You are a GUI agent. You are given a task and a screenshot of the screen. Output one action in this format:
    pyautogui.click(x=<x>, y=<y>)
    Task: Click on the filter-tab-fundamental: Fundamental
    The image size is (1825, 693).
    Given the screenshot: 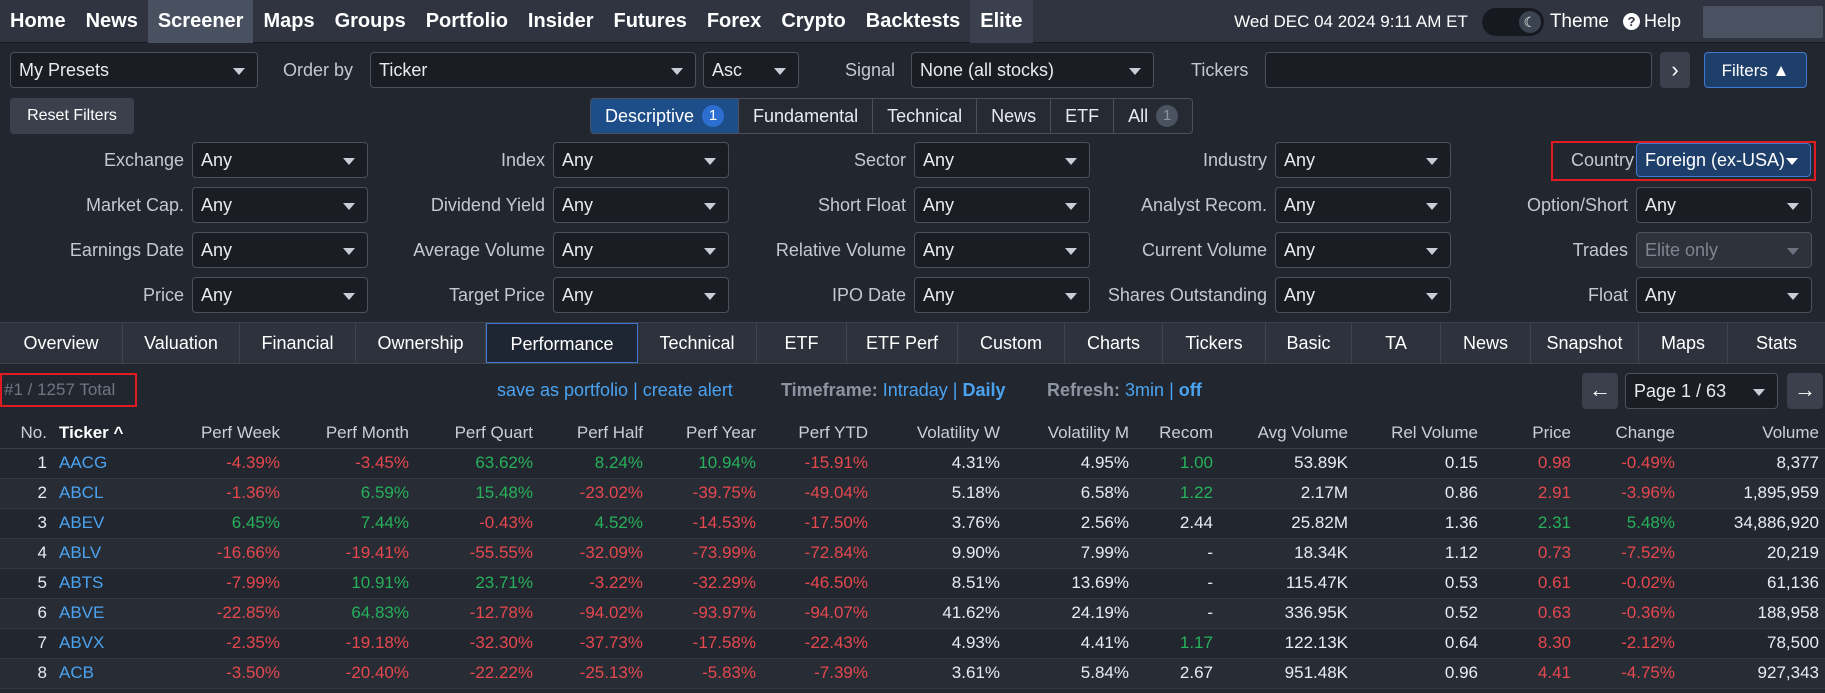 What is the action you would take?
    pyautogui.click(x=806, y=116)
    